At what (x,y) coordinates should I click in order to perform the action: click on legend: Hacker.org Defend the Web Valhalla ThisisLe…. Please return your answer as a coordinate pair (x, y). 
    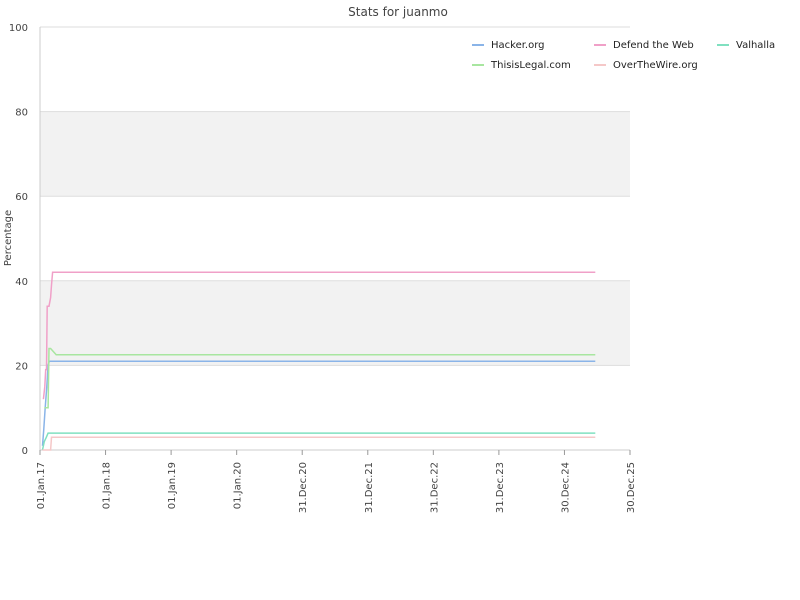
    Looking at the image, I should click on (623, 55).